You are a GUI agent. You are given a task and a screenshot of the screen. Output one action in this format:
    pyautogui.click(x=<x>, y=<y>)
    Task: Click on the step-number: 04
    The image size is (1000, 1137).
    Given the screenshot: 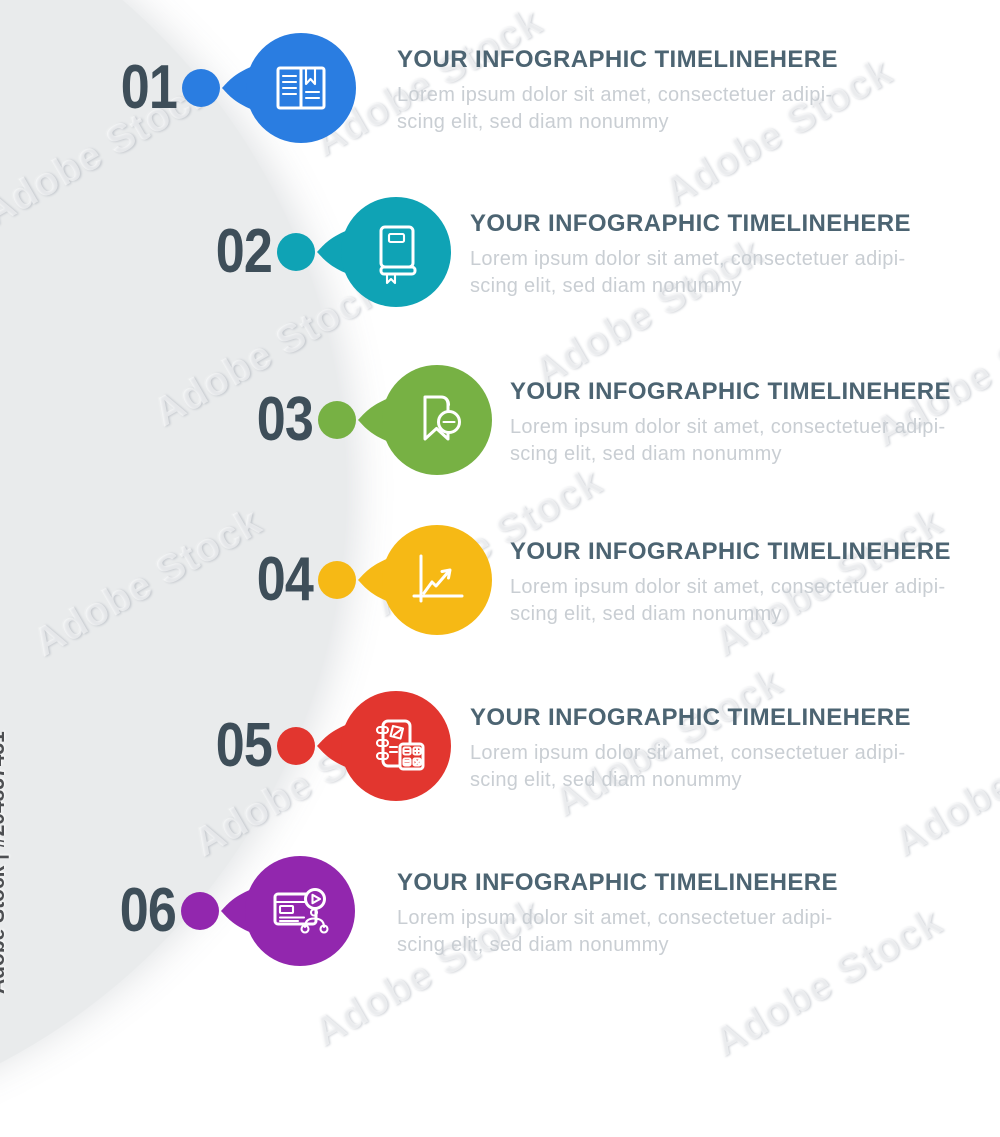 What is the action you would take?
    pyautogui.click(x=285, y=579)
    